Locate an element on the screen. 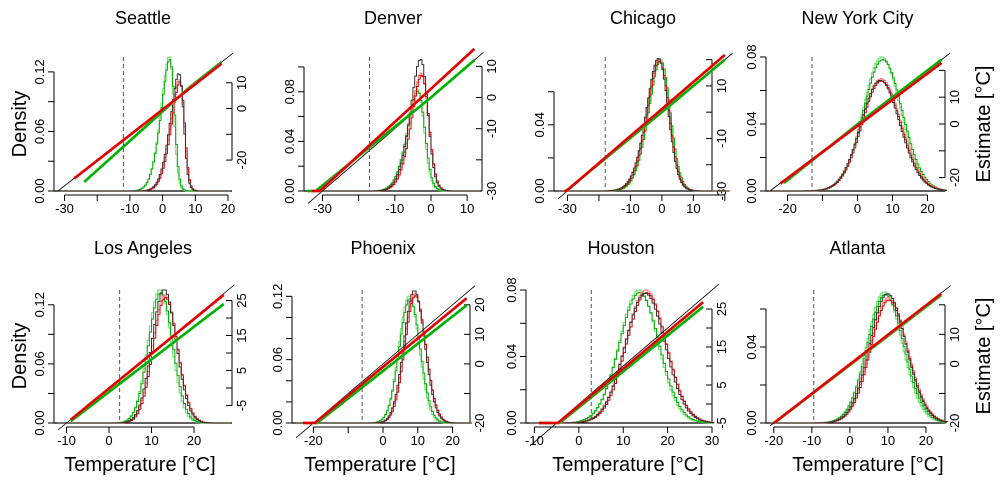  xlabel-phoenix: Temperature [°C] is located at coordinates (379, 465).